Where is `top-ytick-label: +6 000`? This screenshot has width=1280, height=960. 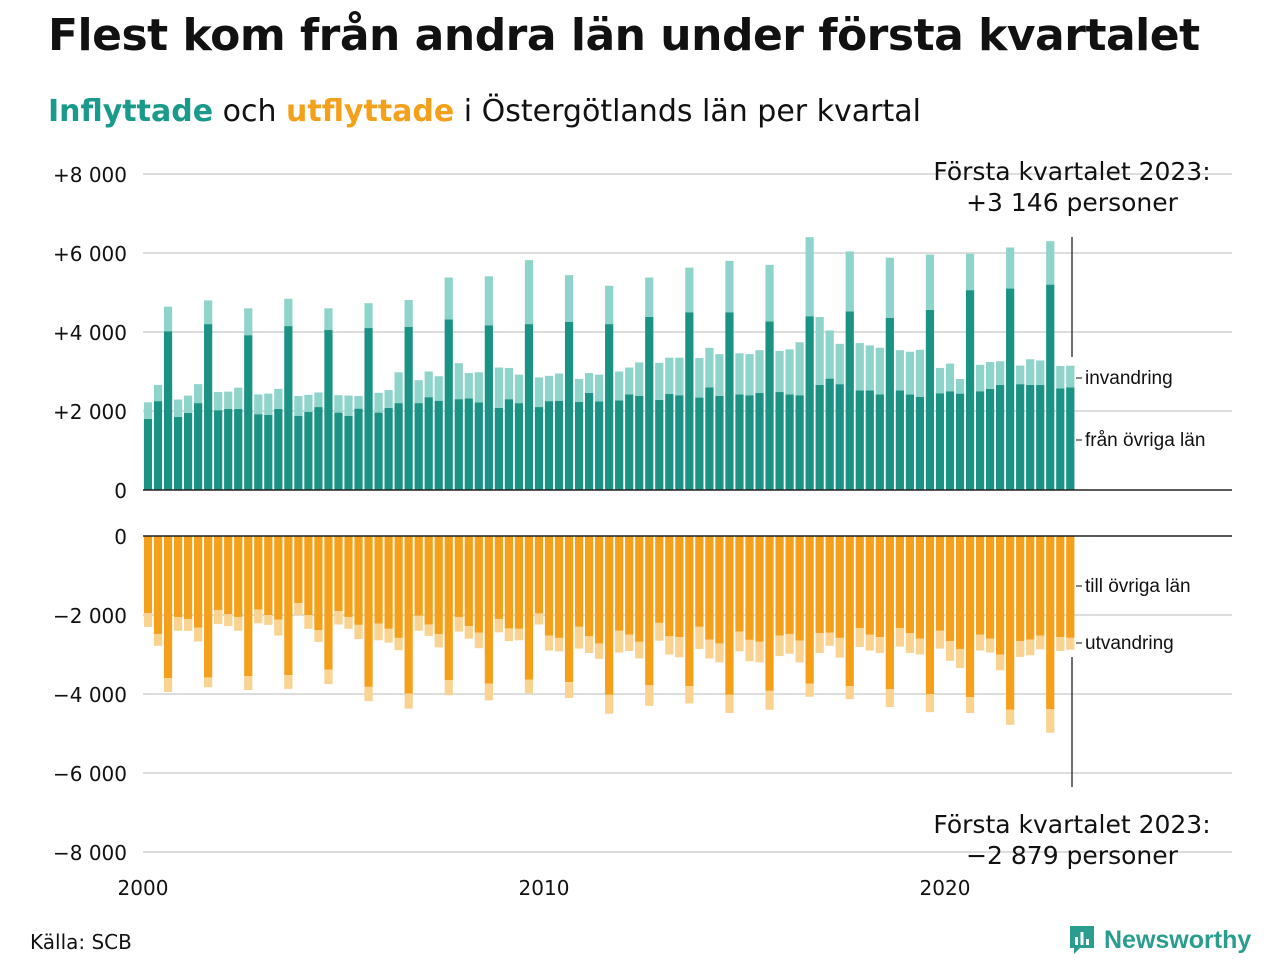 top-ytick-label: +6 000 is located at coordinates (90, 254).